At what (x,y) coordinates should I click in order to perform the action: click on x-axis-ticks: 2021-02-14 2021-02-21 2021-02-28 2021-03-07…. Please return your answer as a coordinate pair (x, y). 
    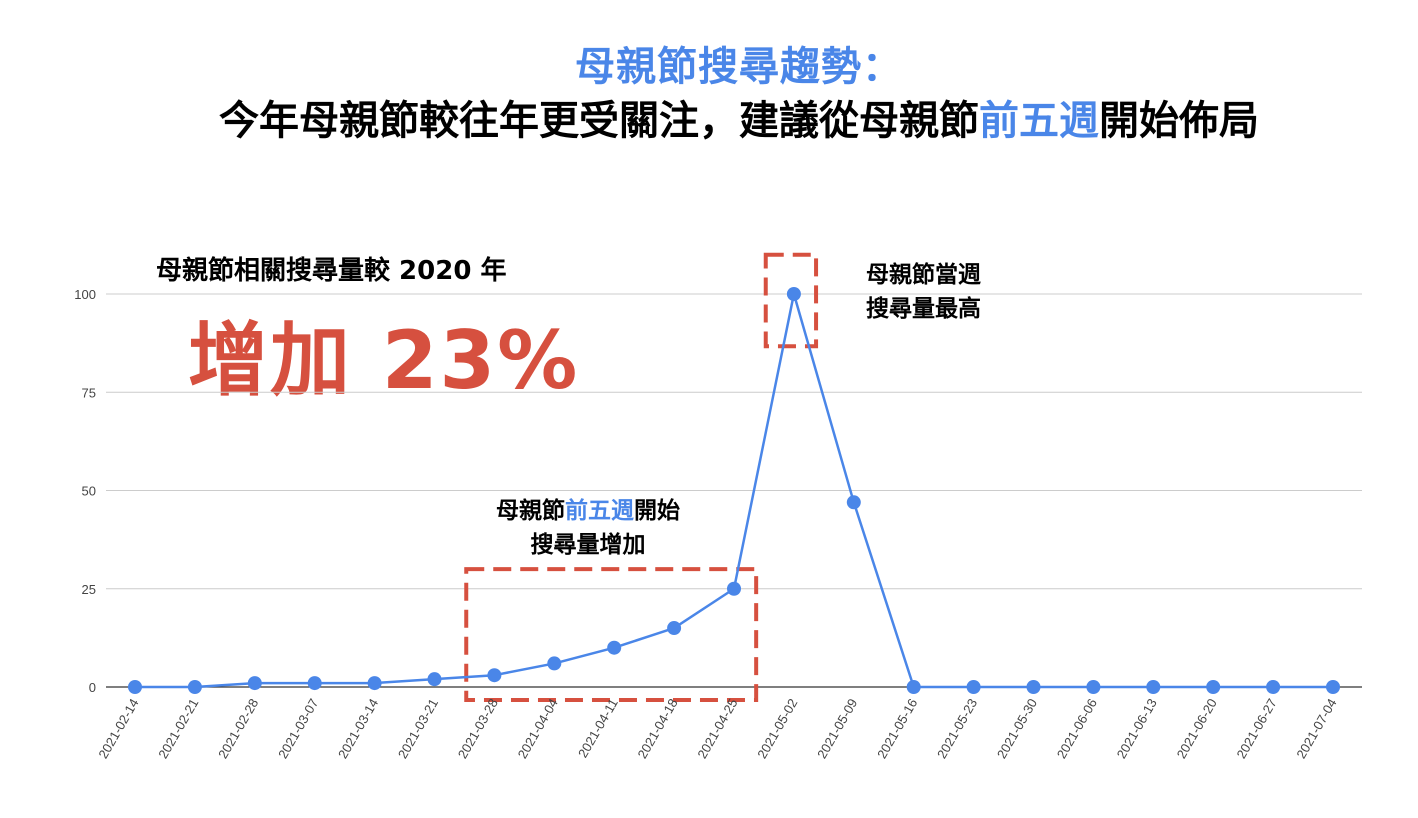
    Looking at the image, I should click on (717, 728).